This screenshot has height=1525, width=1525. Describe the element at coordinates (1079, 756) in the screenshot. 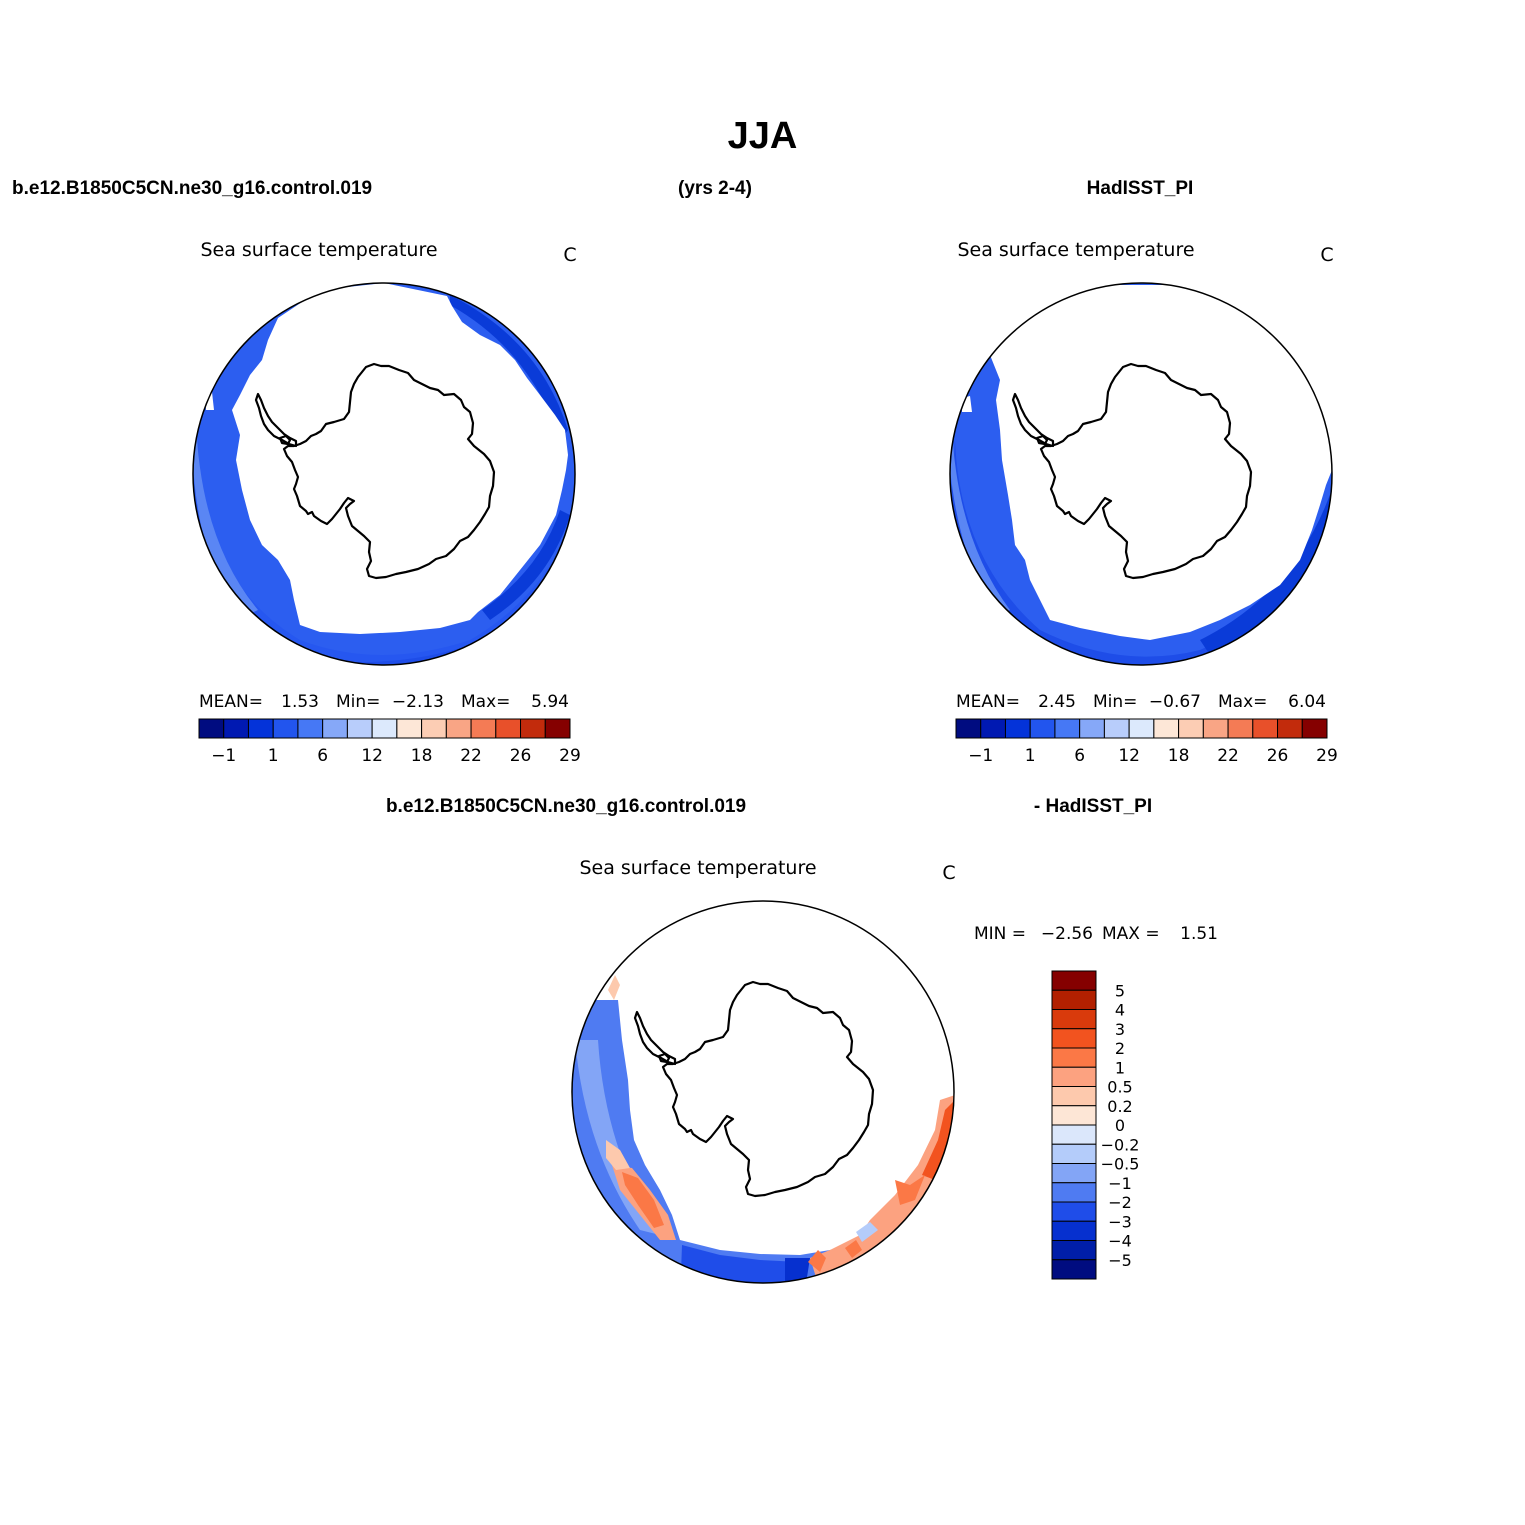

I see `obs-colorbar-tick-label: 6` at that location.